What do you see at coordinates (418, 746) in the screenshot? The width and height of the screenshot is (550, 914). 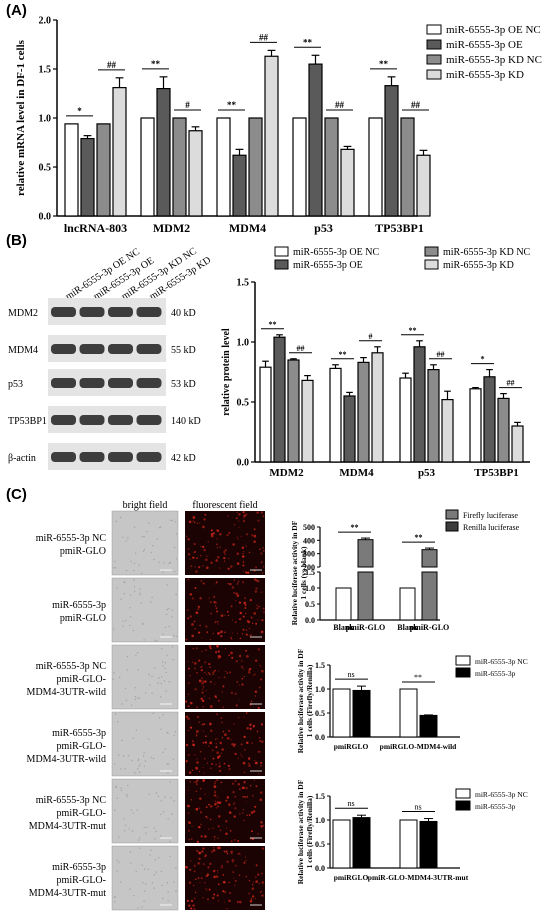 I see `category-label: pmiRGLO-MDM4-wild` at bounding box center [418, 746].